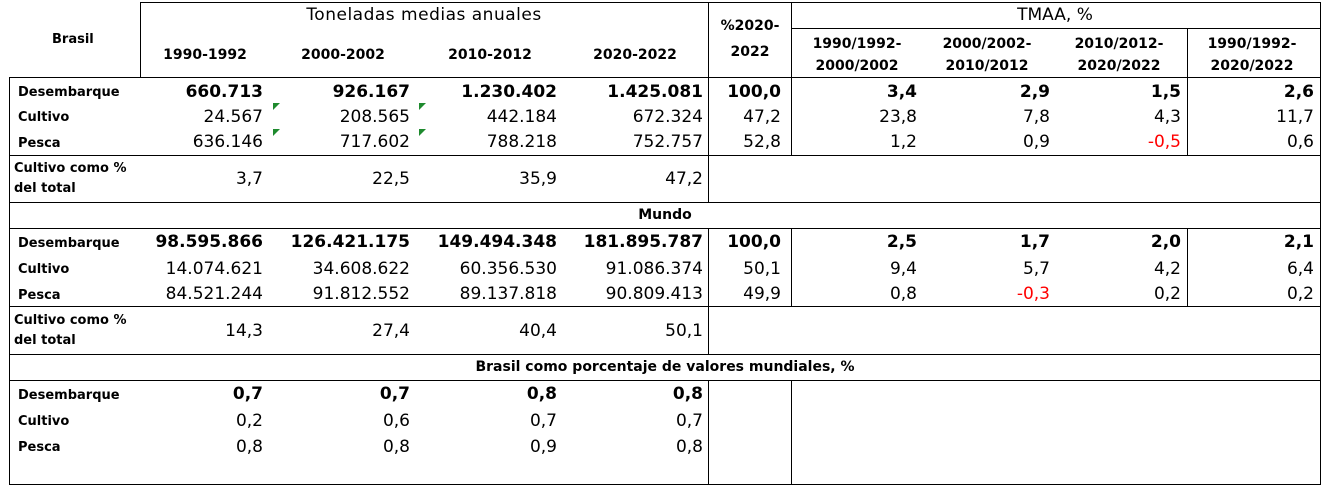 The image size is (1326, 487). Describe the element at coordinates (361, 269) in the screenshot. I see `value-cell: 34.608.622` at that location.